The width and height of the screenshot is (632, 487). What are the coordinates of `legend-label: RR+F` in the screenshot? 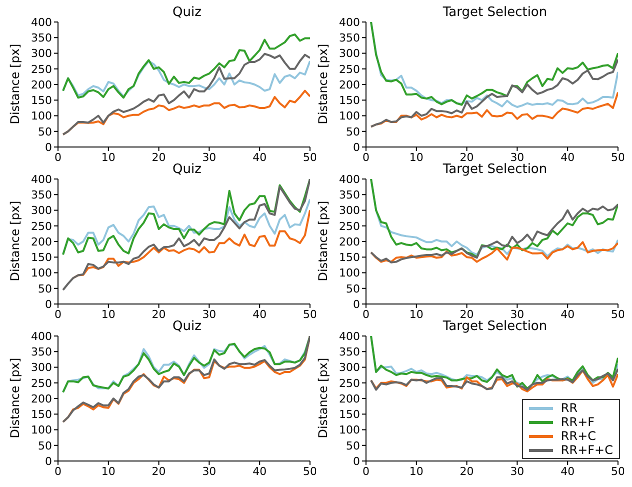 It's located at (577, 422).